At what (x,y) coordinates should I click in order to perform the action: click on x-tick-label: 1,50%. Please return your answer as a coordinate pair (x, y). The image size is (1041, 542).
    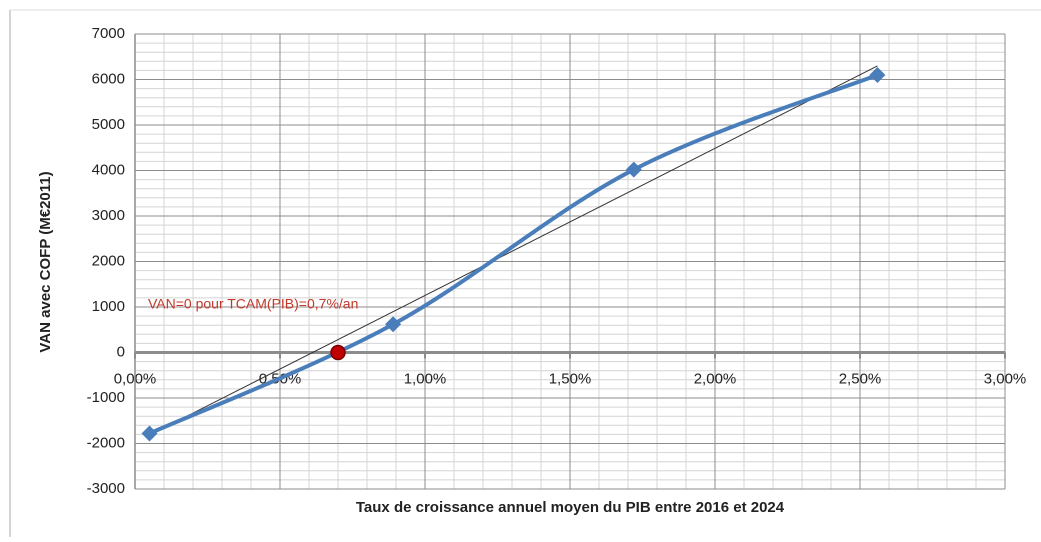
    Looking at the image, I should click on (570, 378).